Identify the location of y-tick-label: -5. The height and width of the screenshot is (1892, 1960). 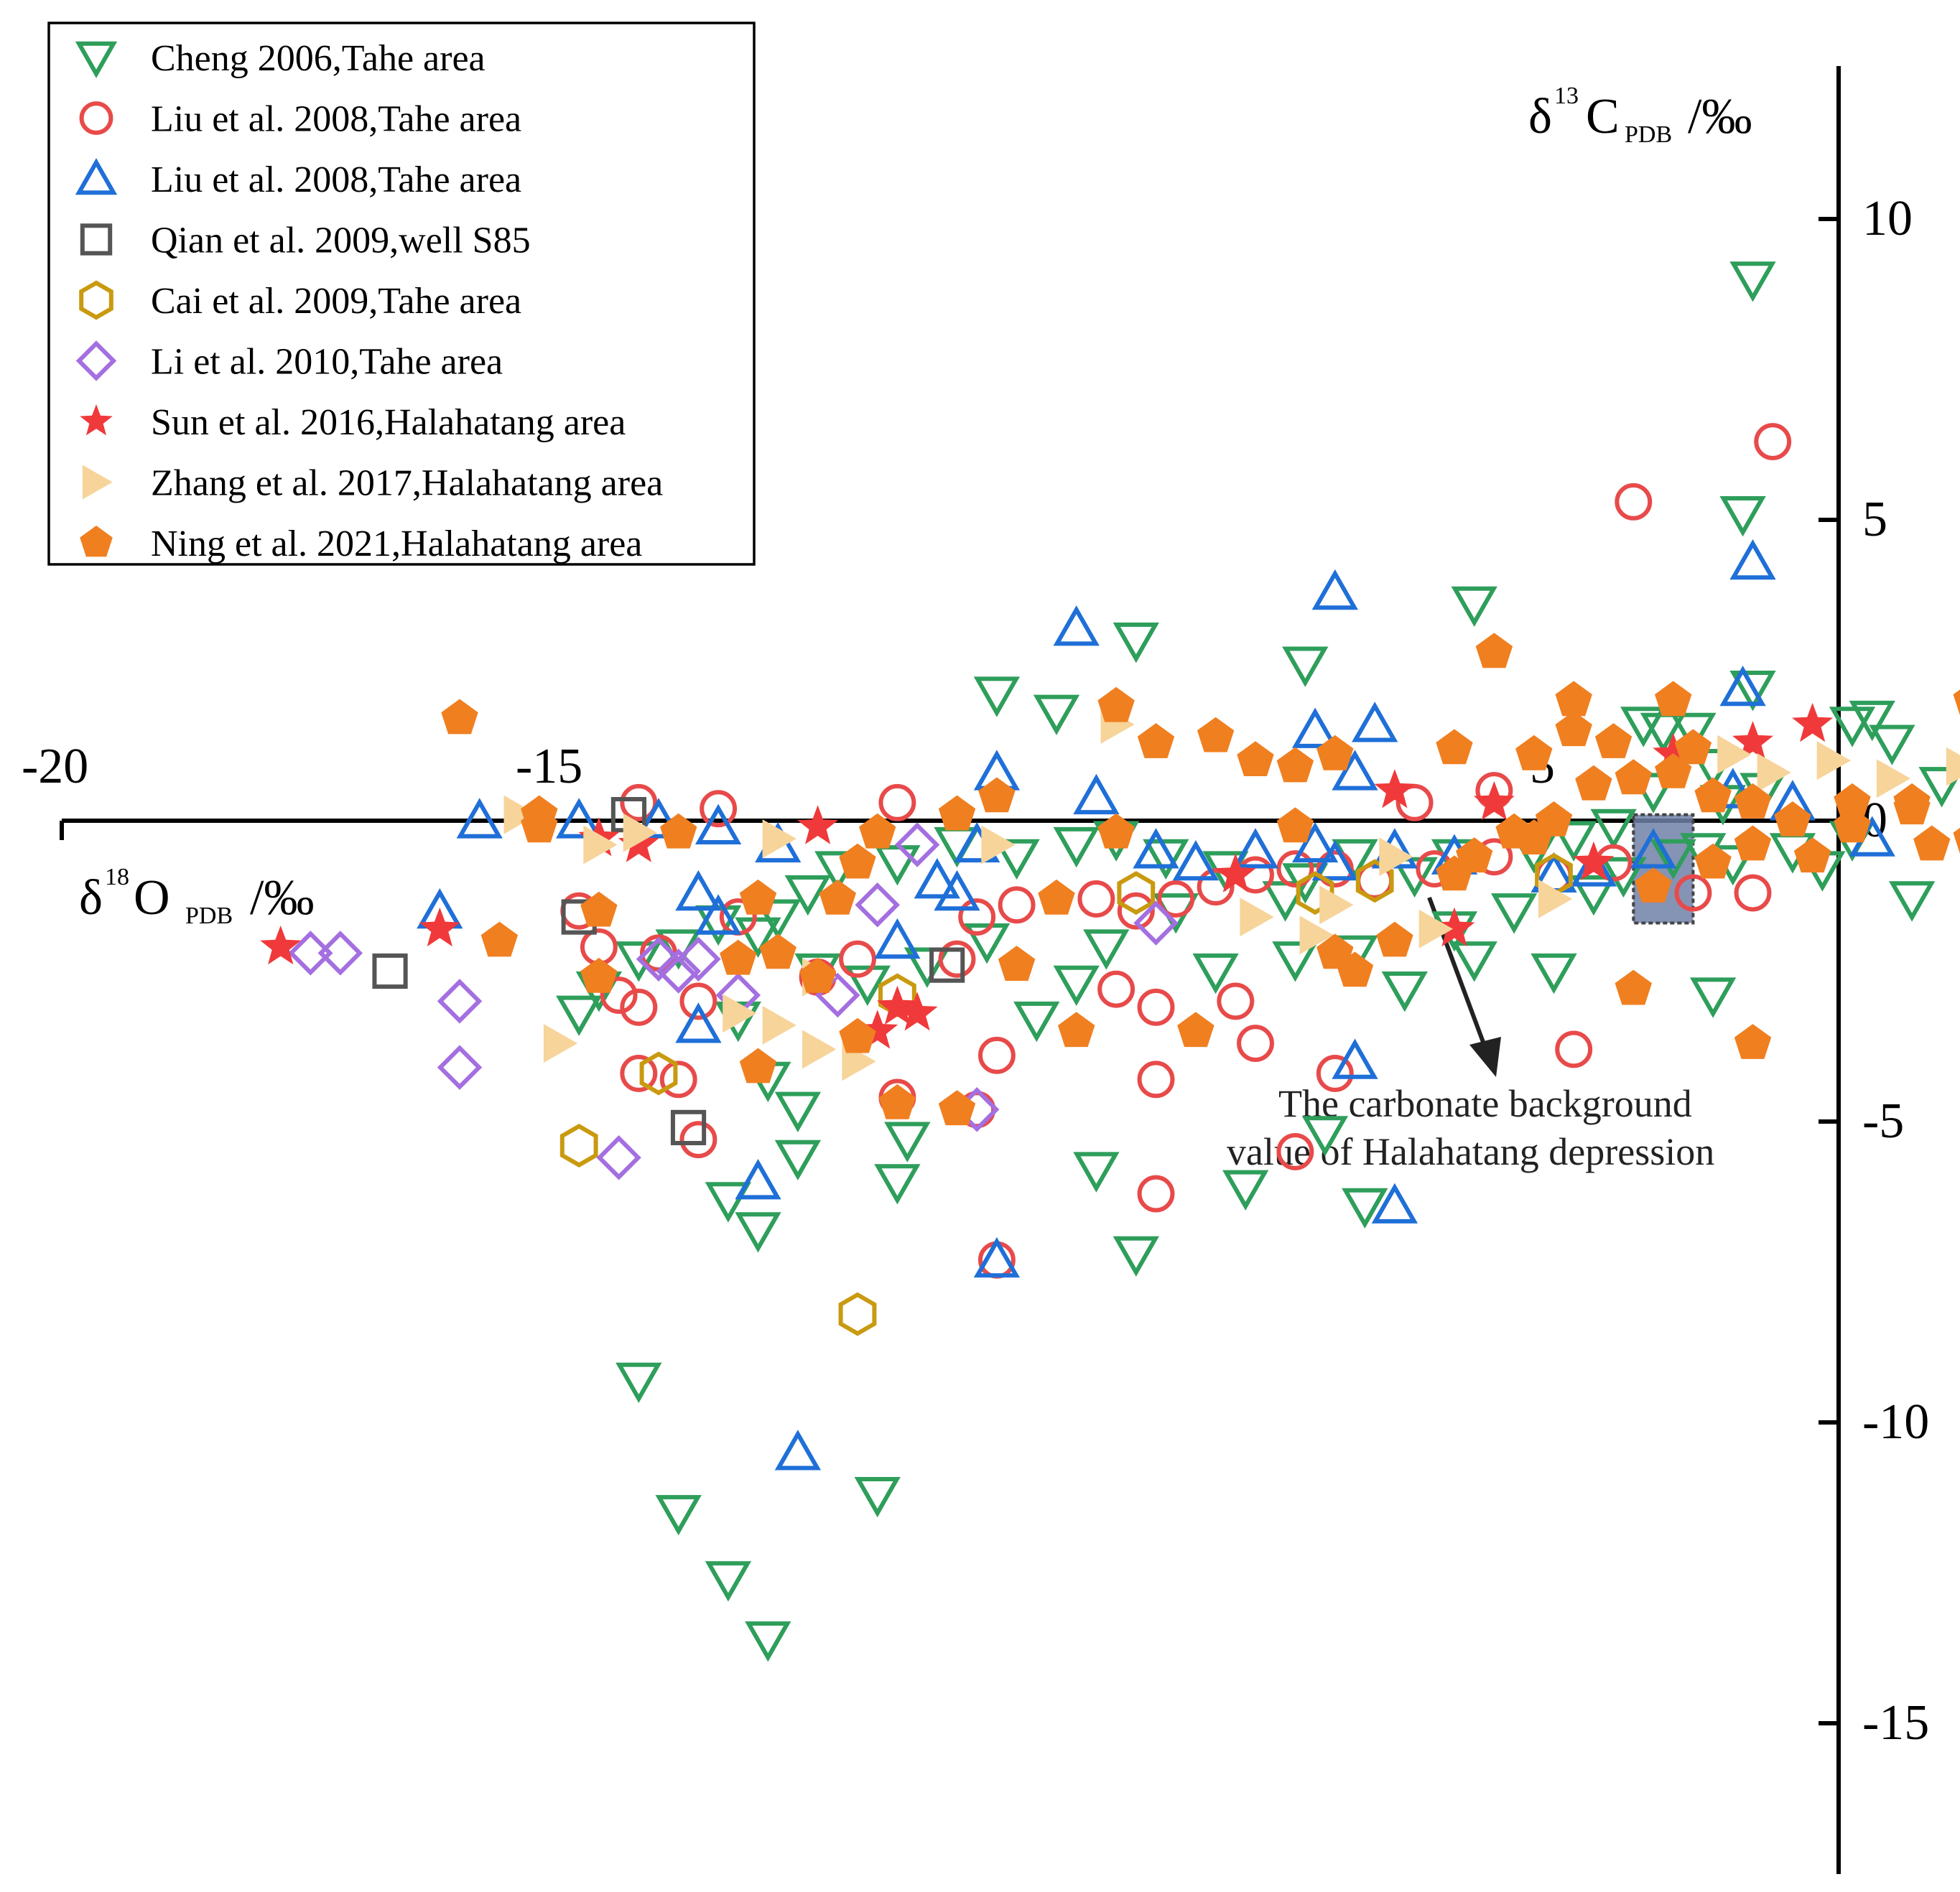
(1883, 1121).